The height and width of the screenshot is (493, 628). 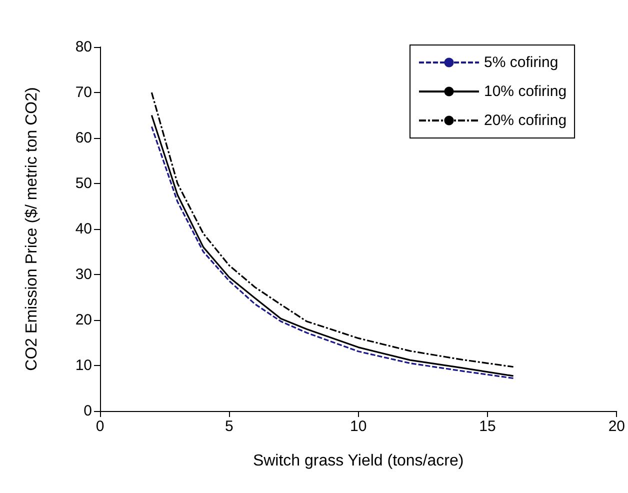 I want to click on y-tick-label: 10, so click(x=83, y=365).